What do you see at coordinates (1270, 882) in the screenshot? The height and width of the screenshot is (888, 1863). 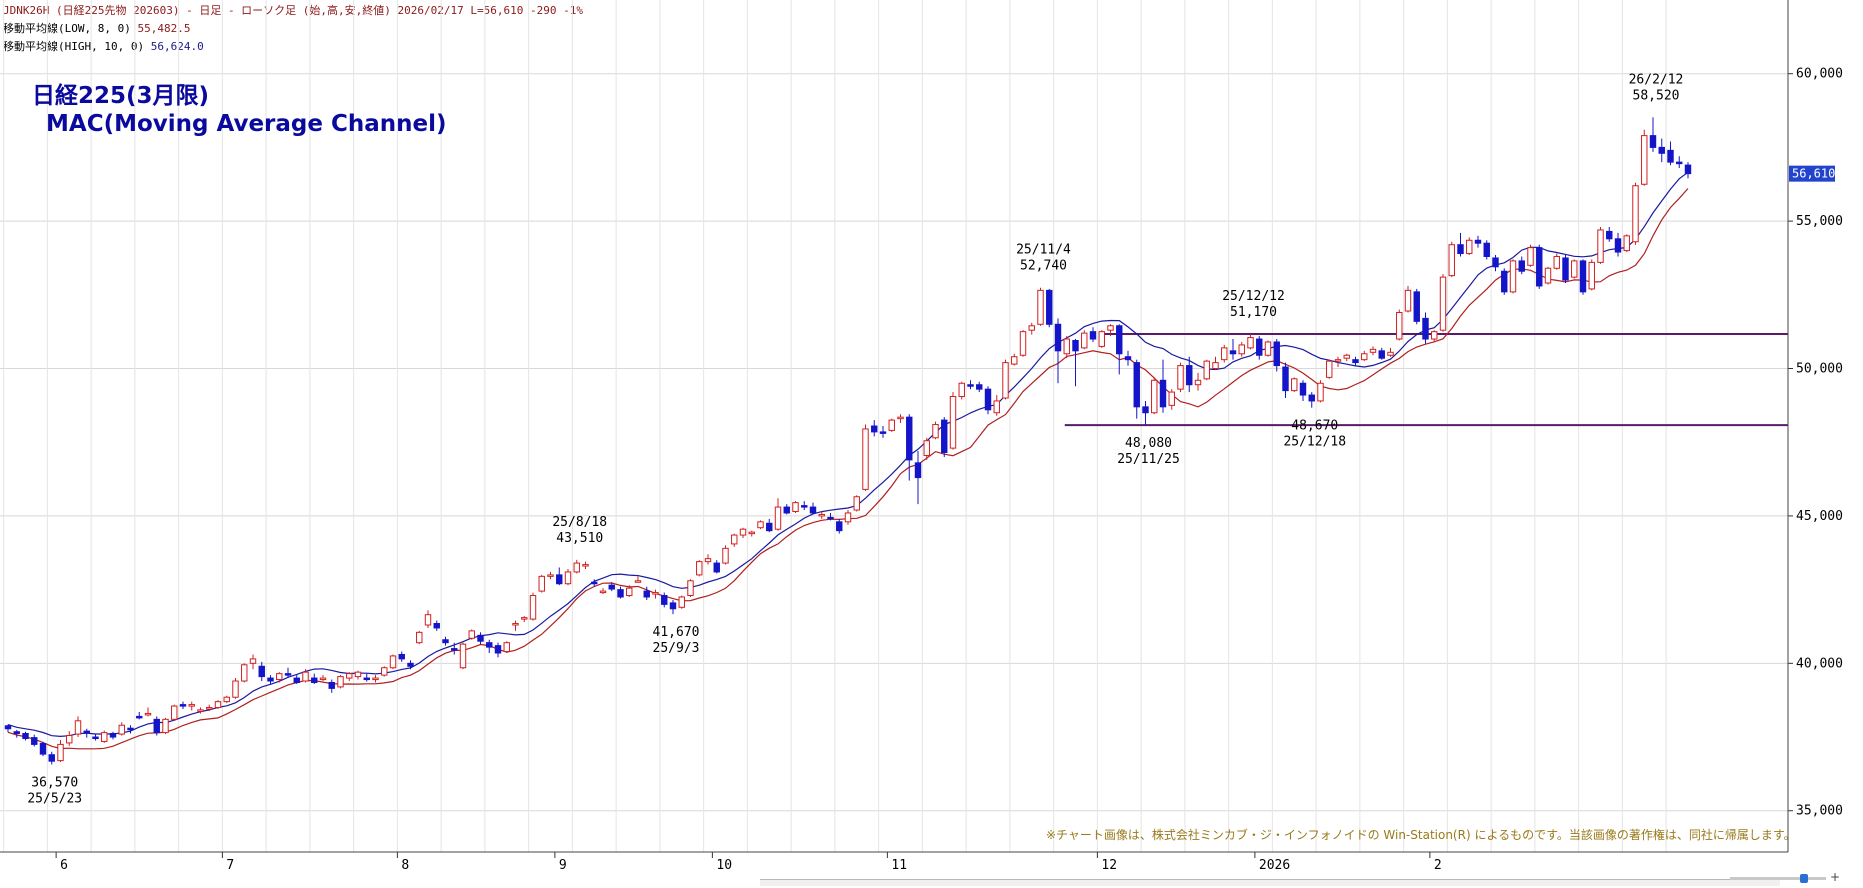 I see `horizontal-scrollbar` at bounding box center [1270, 882].